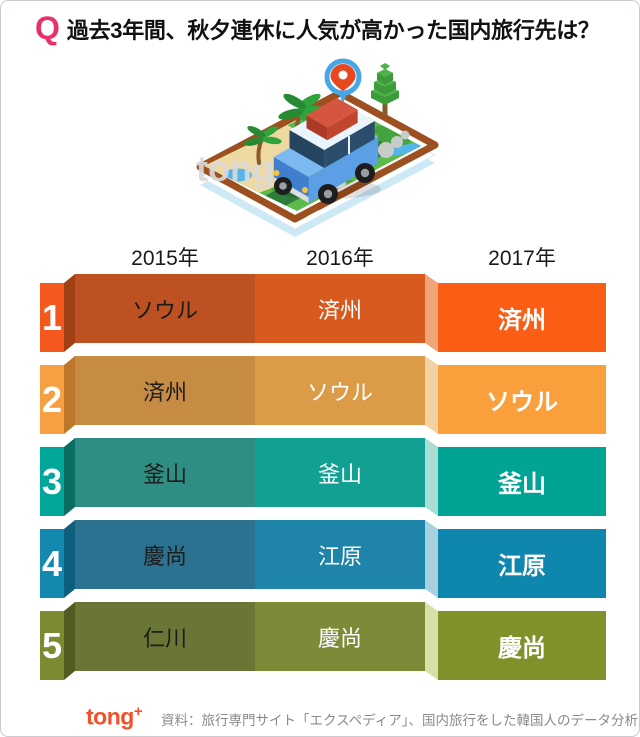  Describe the element at coordinates (340, 472) in the screenshot. I see `cell-2016: 釜山` at that location.